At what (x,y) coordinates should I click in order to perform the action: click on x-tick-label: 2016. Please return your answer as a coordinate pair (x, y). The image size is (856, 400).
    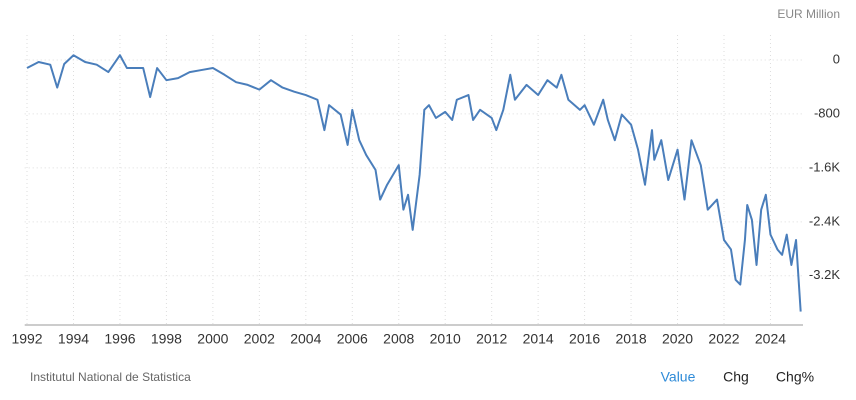
    Looking at the image, I should click on (584, 339).